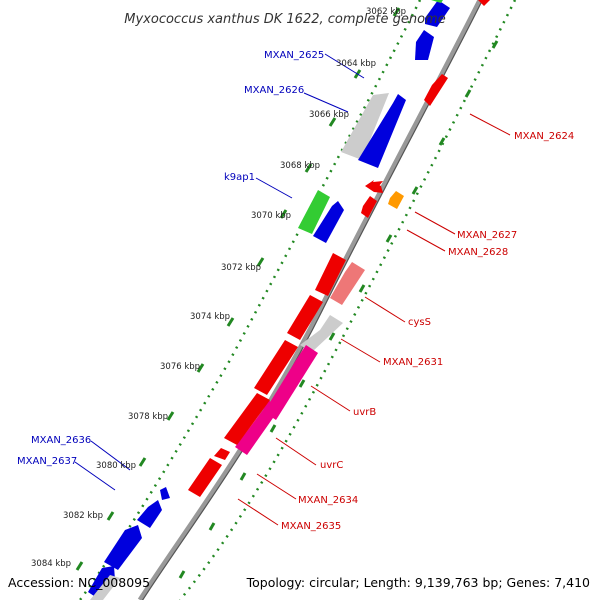 This screenshot has height=600, width=600. Describe the element at coordinates (51, 564) in the screenshot. I see `tick-label: 3084 kbp` at that location.